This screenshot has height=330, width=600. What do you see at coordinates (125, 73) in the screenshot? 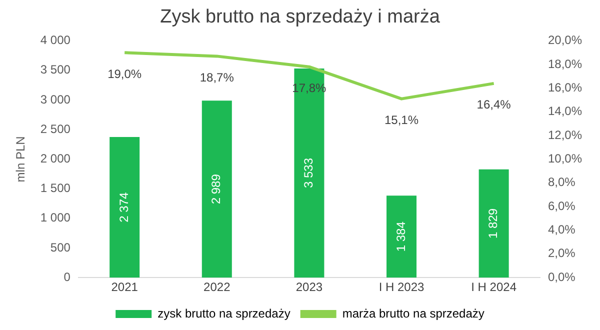
I see `data-label: 19,0%` at bounding box center [125, 73].